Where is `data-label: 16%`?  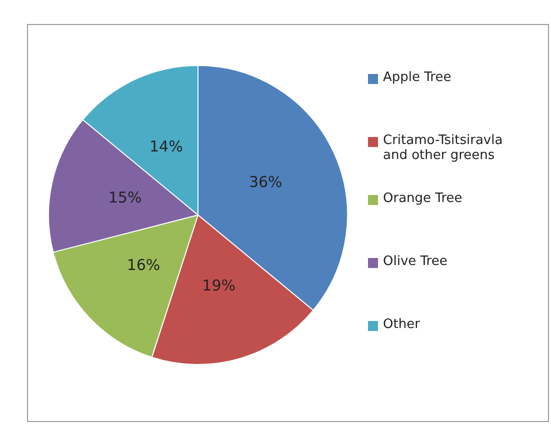
data-label: 16% is located at coordinates (143, 265).